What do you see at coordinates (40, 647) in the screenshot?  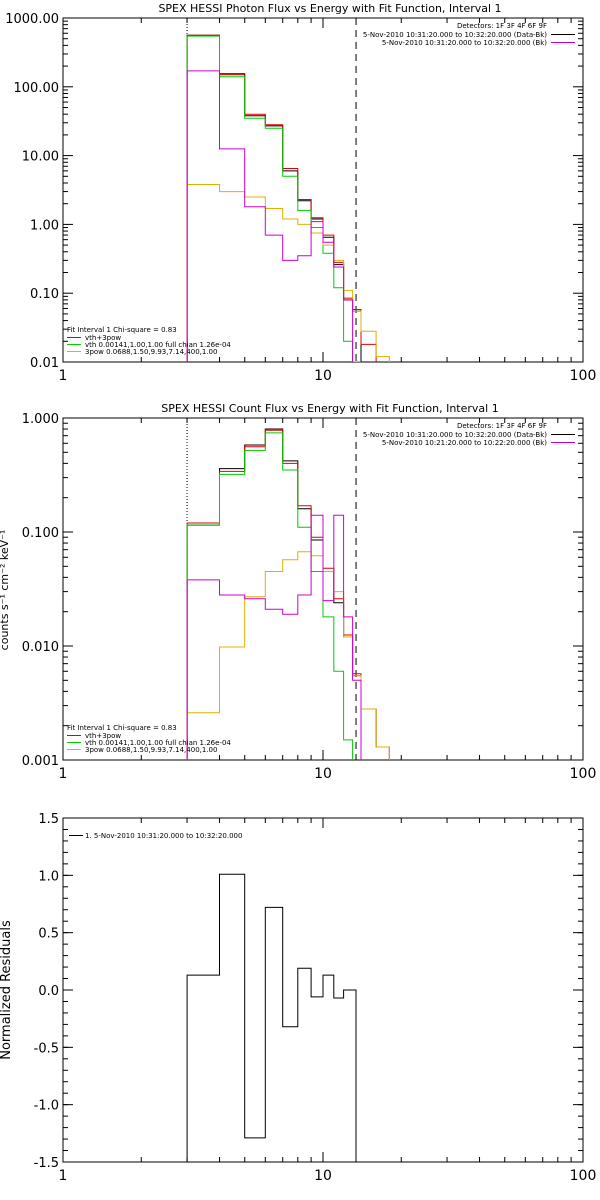 I see `y-tick-label: 0.010` at bounding box center [40, 647].